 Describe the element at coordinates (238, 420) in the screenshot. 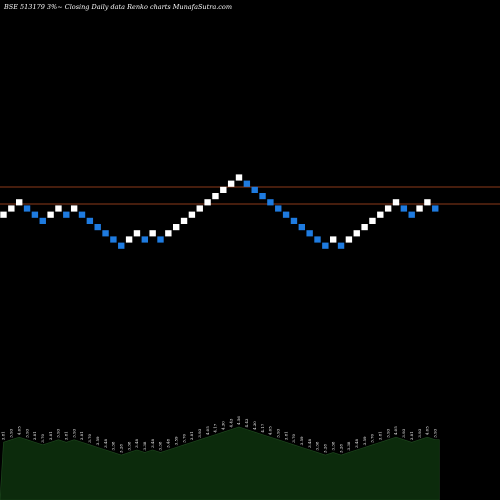

I see `volume-label: 4.56` at that location.